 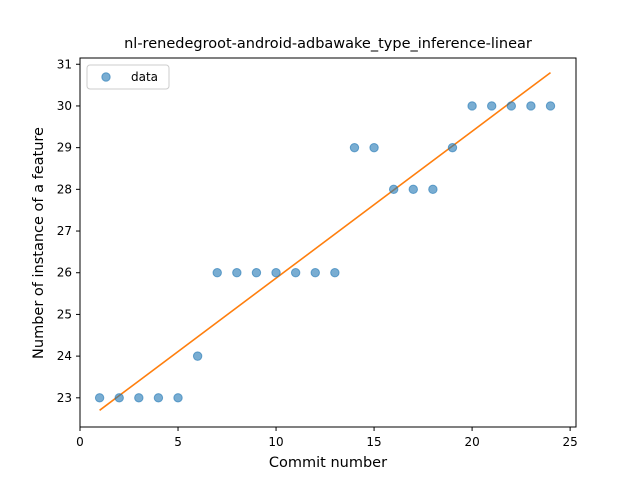 What do you see at coordinates (64, 314) in the screenshot?
I see `y-tick-label: 25` at bounding box center [64, 314].